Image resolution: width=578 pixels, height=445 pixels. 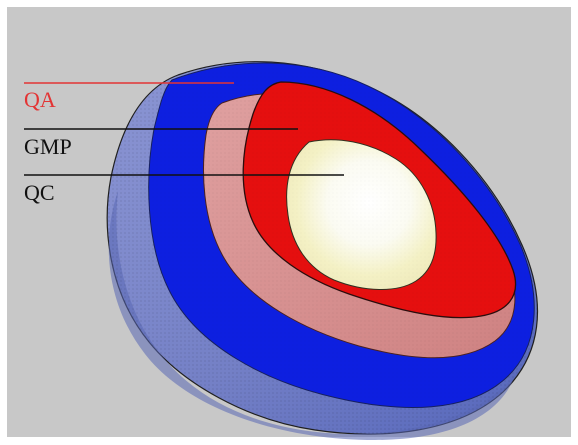 What do you see at coordinates (48, 146) in the screenshot?
I see `label-gmp: GMP` at bounding box center [48, 146].